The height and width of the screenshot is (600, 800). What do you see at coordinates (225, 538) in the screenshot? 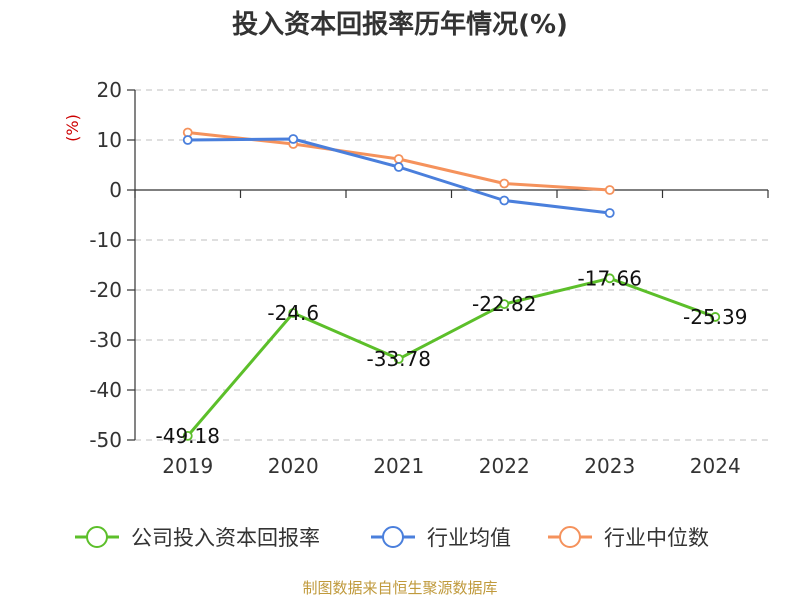
I see `legend-label: 公司投入资本回报率` at bounding box center [225, 538].